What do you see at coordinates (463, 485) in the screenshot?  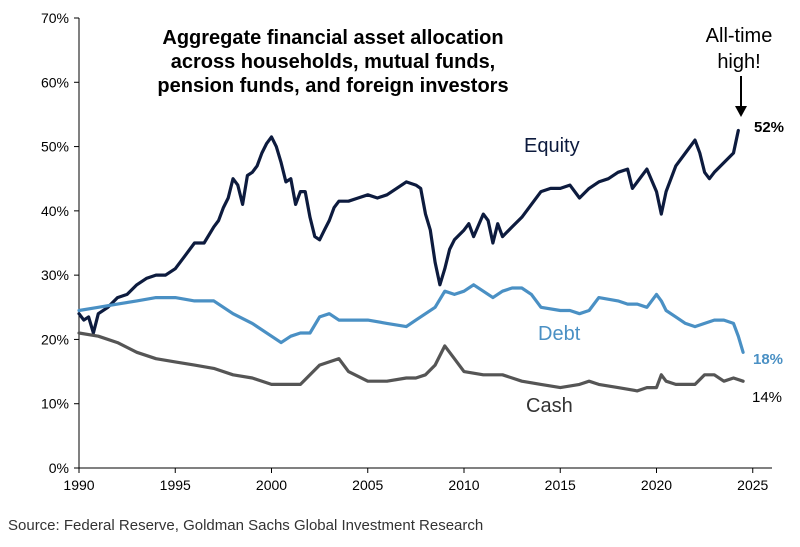 I see `x-tick-label: 2010` at bounding box center [463, 485].